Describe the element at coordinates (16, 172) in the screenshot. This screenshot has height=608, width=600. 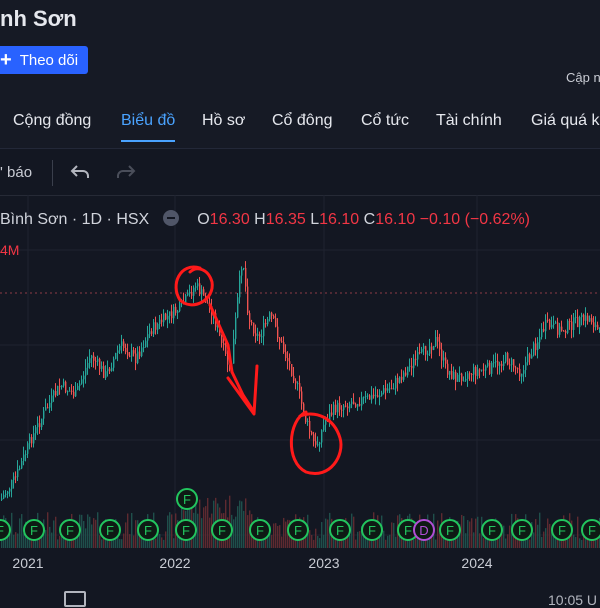
I see `alert-button: ' báo` at that location.